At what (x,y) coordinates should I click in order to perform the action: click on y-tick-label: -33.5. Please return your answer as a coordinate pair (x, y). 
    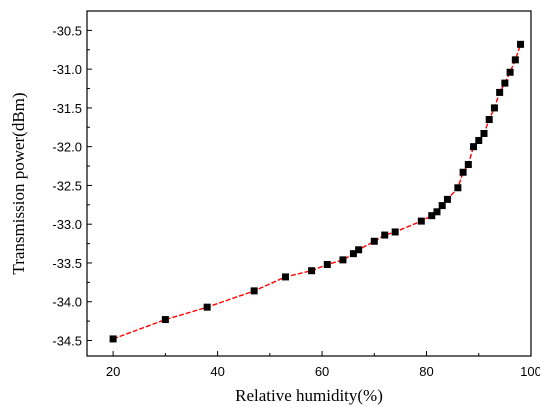
    Looking at the image, I should click on (67, 263).